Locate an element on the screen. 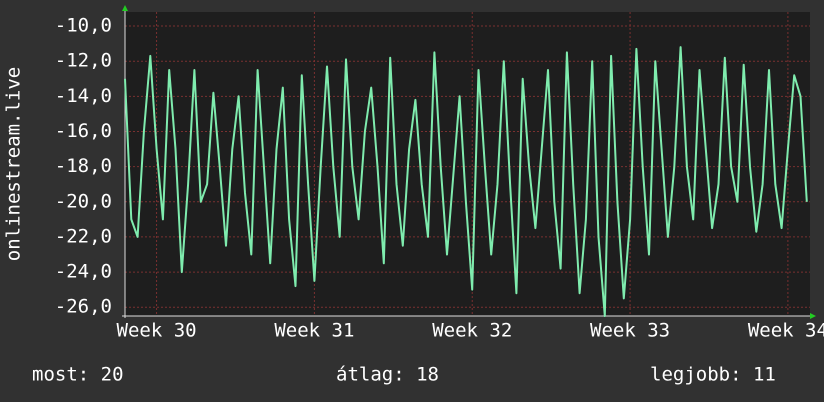  x-tick-label: Week 30 is located at coordinates (157, 331).